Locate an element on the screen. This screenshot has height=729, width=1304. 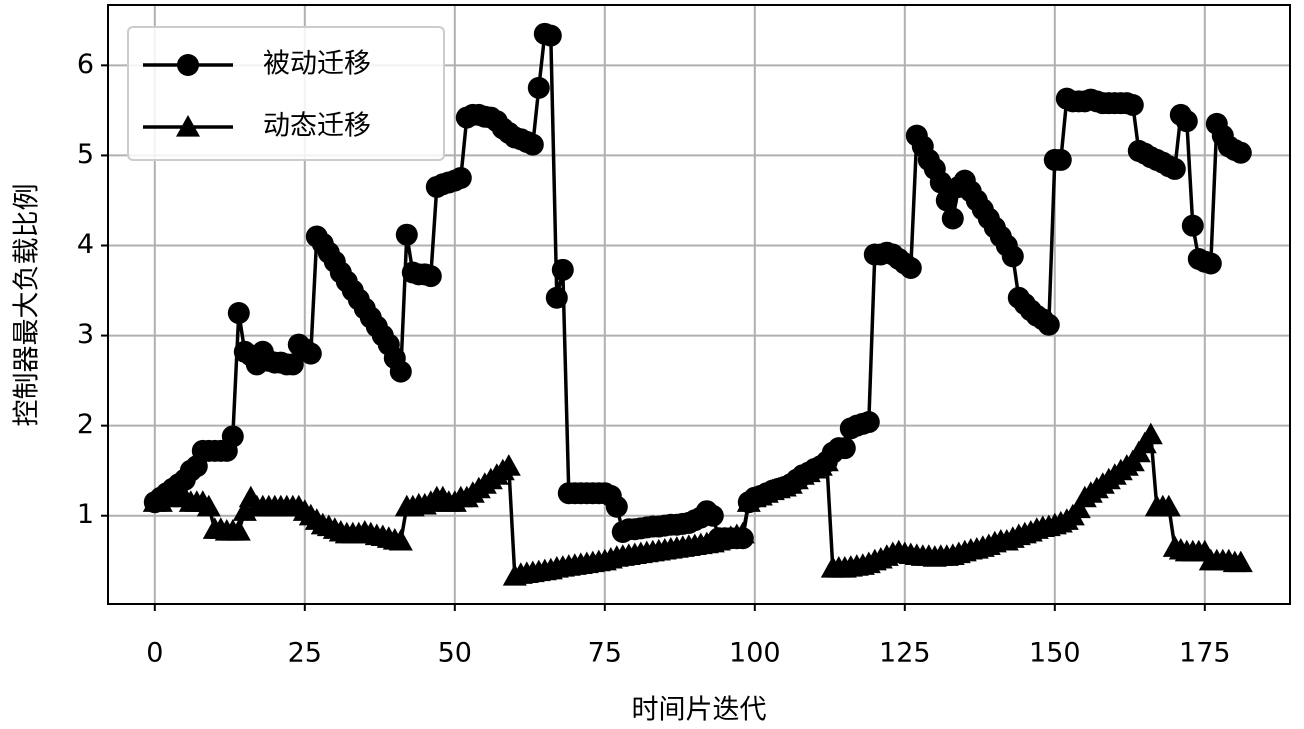
y-tick-label: 2 is located at coordinates (85, 424).